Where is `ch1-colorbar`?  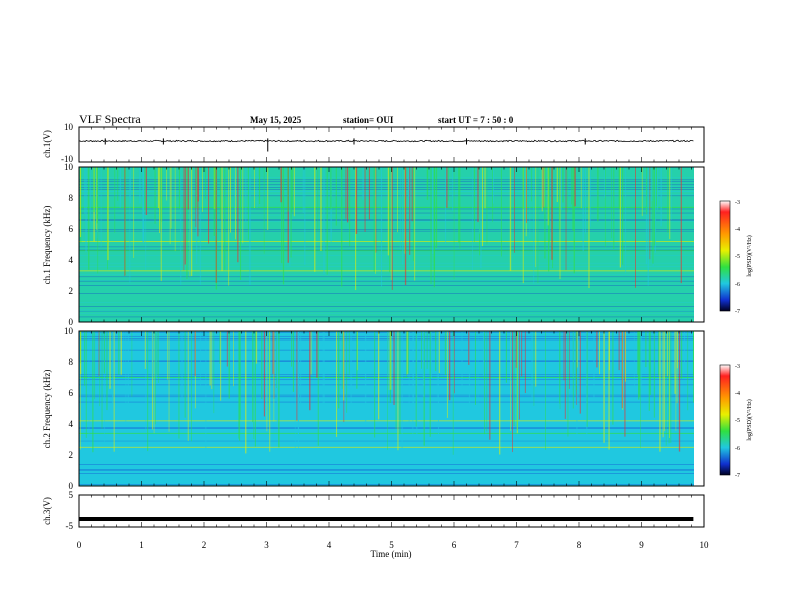
ch1-colorbar is located at coordinates (725, 256).